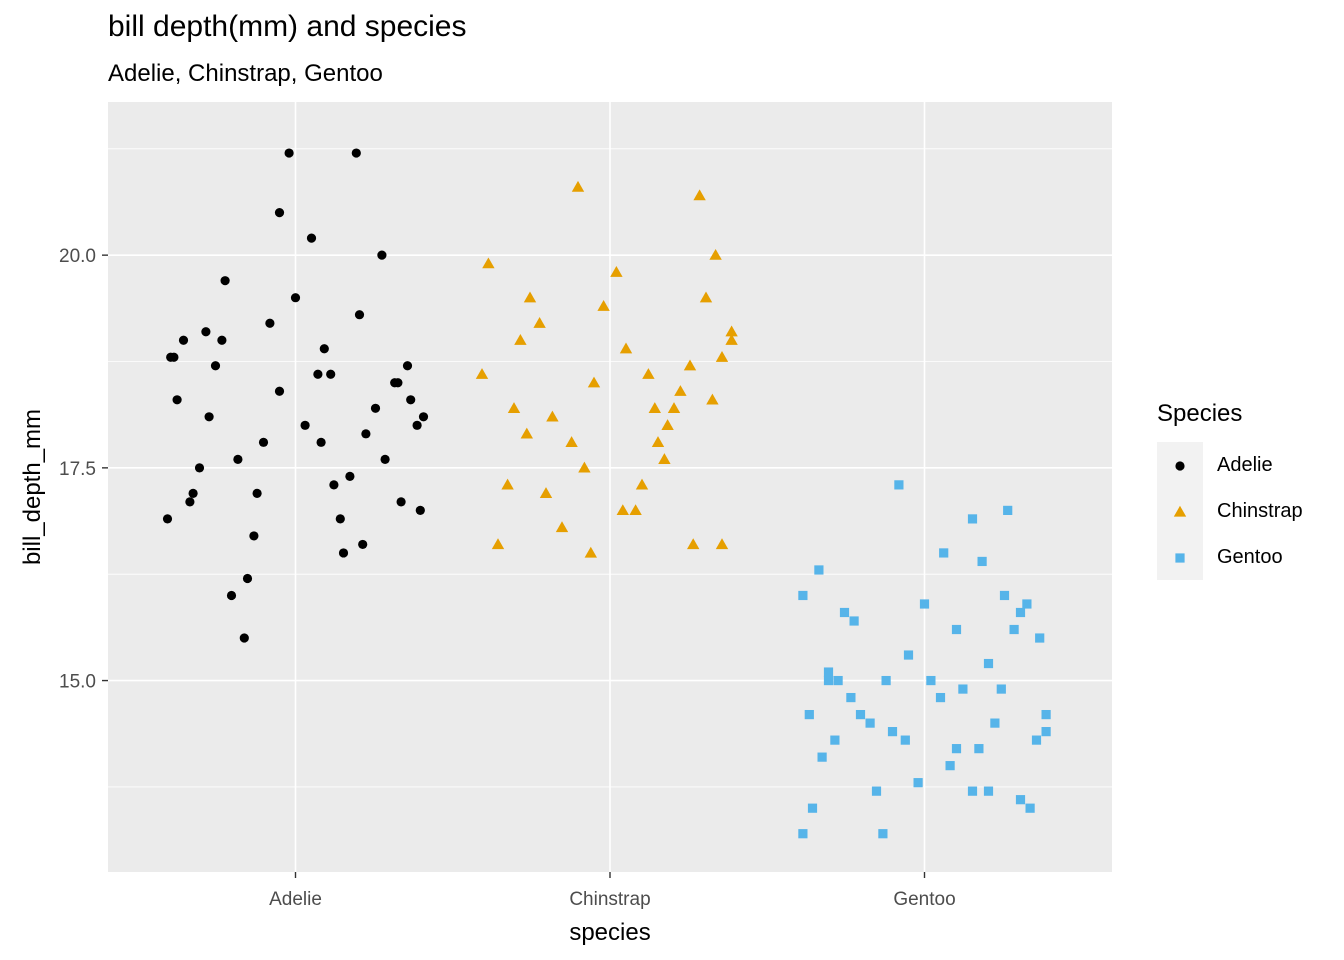  I want to click on x-tick-label: Gentoo, so click(924, 899).